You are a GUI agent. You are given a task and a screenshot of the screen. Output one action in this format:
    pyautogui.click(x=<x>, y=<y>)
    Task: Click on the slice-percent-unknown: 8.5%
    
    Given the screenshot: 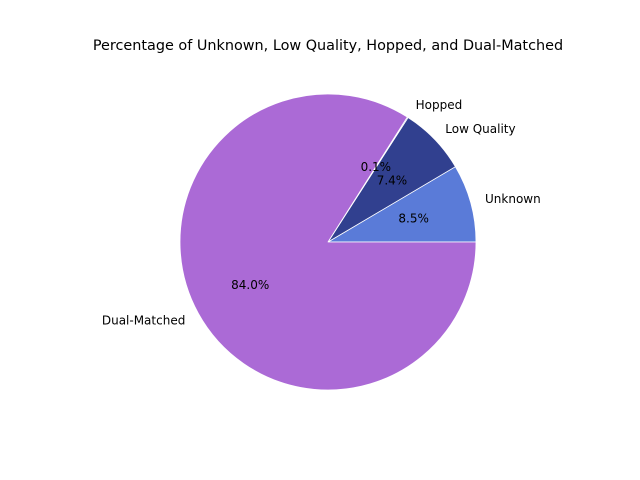 What is the action you would take?
    pyautogui.click(x=413, y=219)
    